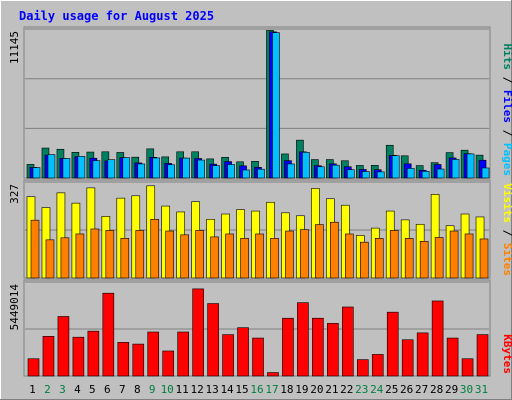 This screenshot has height=400, width=512. Describe the element at coordinates (421, 389) in the screenshot. I see `day-label-27: 27` at that location.